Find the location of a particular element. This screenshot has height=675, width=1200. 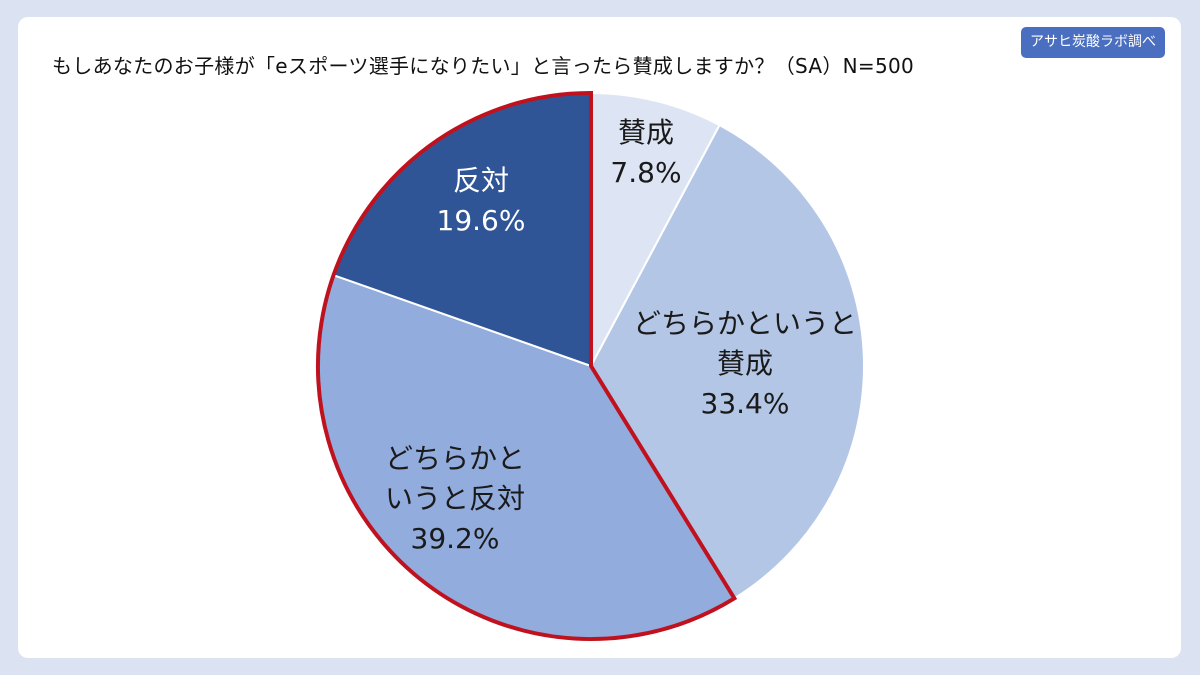

slice-hantai-label: 反対 19.6% is located at coordinates (481, 200).